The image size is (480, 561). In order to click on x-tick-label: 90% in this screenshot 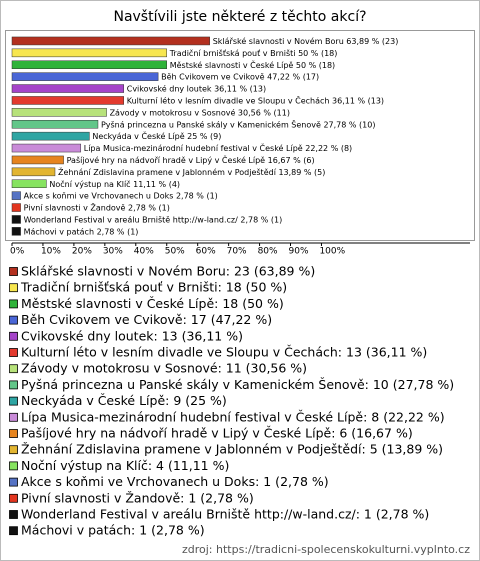, I will do `click(299, 252)`.